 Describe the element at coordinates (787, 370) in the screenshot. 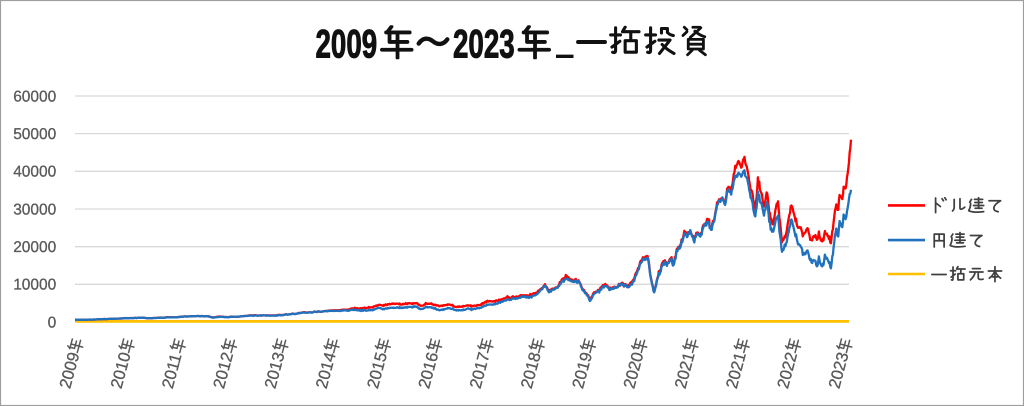

I see `svg-text: 2022` at that location.